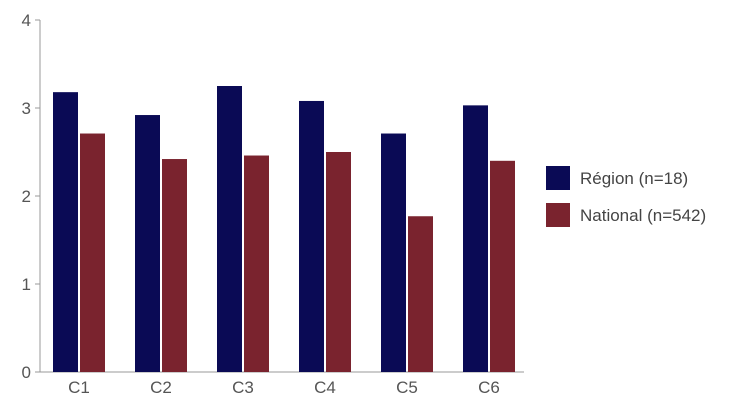 This screenshot has height=398, width=749. Describe the element at coordinates (26, 284) in the screenshot. I see `y-tick-label: 1` at that location.